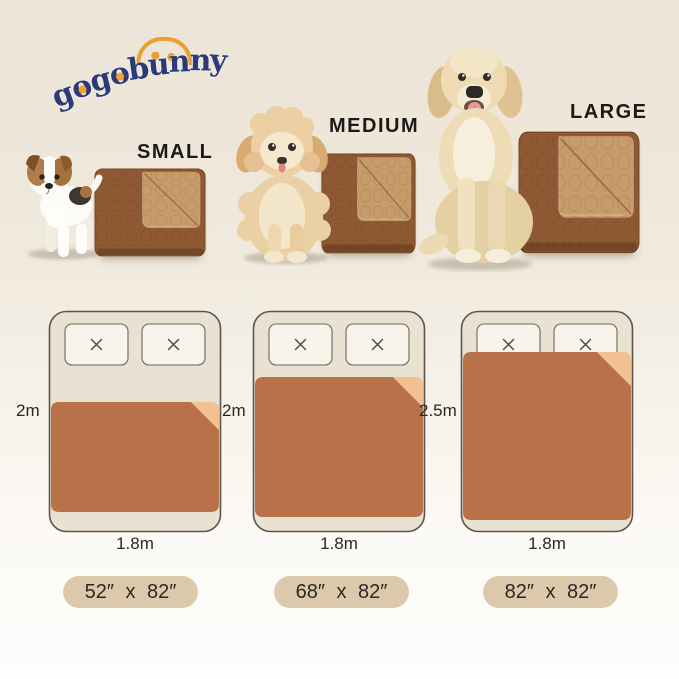 This screenshot has width=679, height=679. I want to click on size-label-large: LARGE, so click(609, 112).